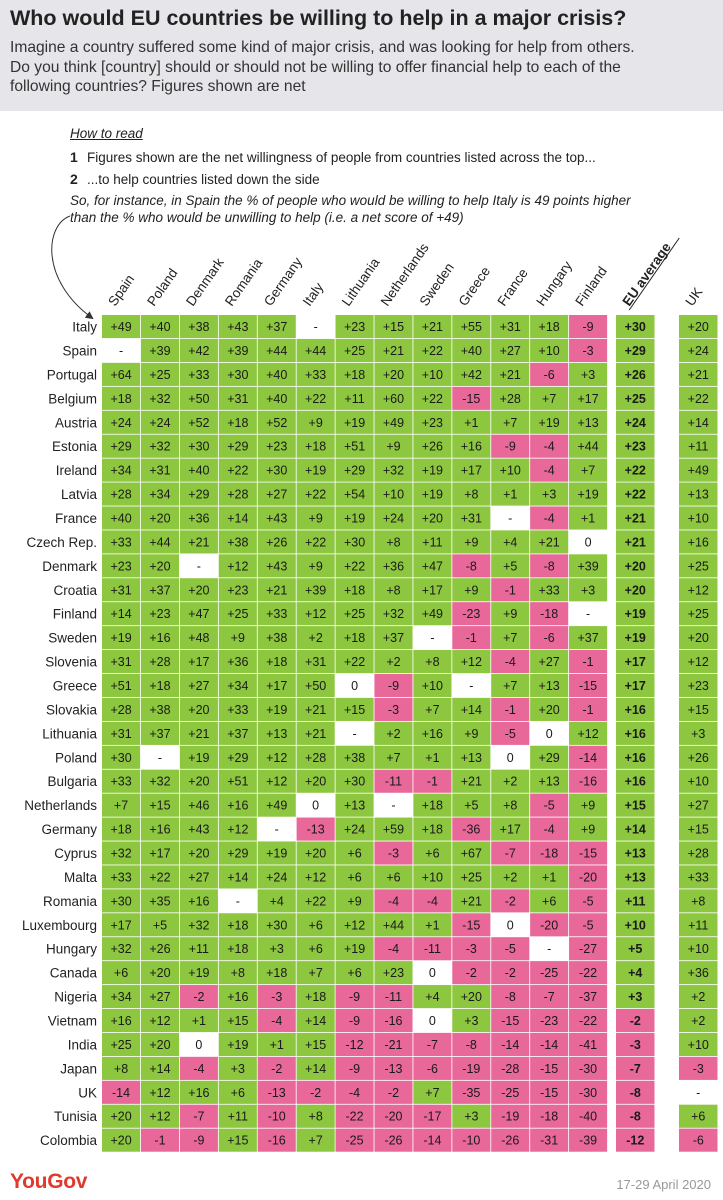  What do you see at coordinates (393, 1141) in the screenshot?
I see `cell-value: -26` at bounding box center [393, 1141].